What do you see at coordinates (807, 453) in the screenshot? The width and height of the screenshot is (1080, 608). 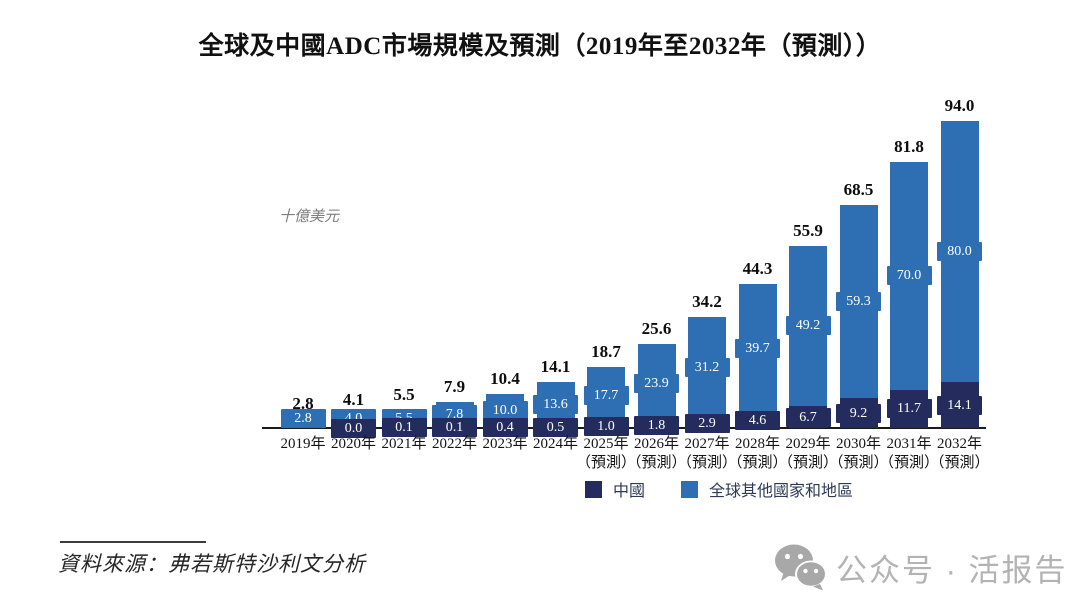 I see `x-tick-label: 2029年 （預測）` at bounding box center [807, 453].